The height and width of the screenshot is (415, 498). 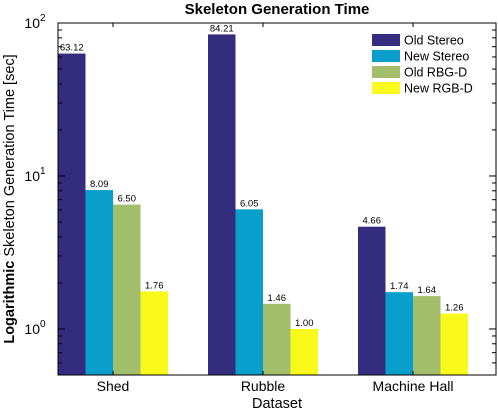 I want to click on bar-machine-hall-old-stereo, so click(x=372, y=300).